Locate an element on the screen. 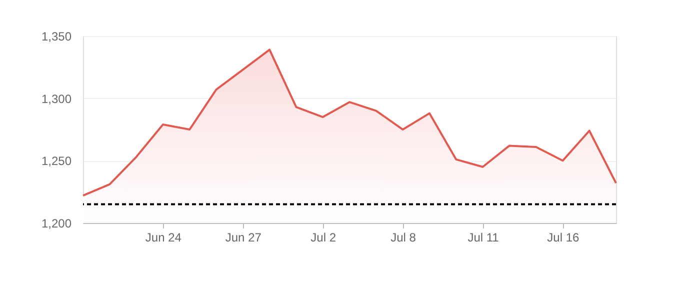 The image size is (681, 302). y-tick-label: 1,250 is located at coordinates (56, 161).